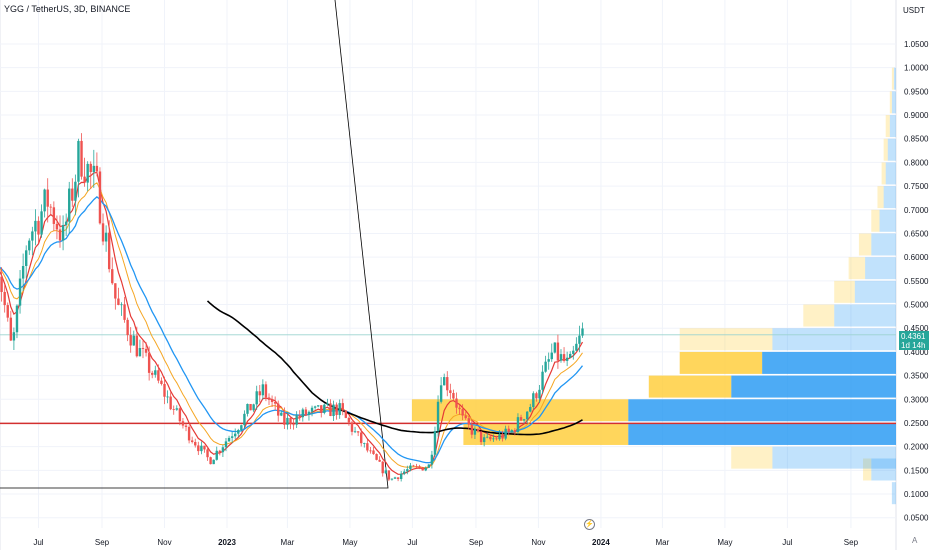  What do you see at coordinates (916, 470) in the screenshot?
I see `price-tick-label: 0.1500` at bounding box center [916, 470].